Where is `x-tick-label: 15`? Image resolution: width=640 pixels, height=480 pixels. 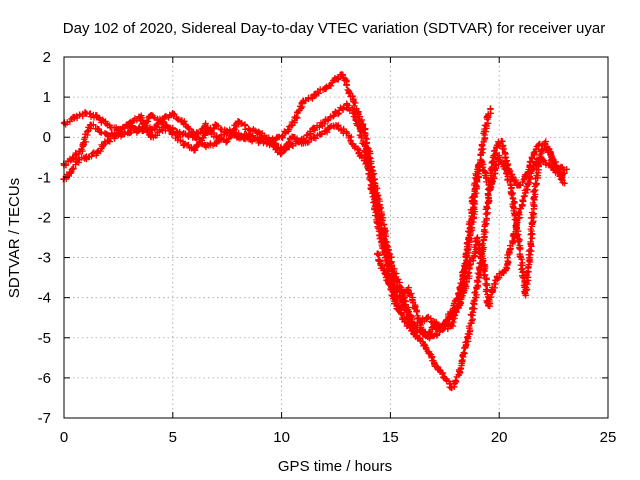 x-tick-label: 15 is located at coordinates (390, 437).